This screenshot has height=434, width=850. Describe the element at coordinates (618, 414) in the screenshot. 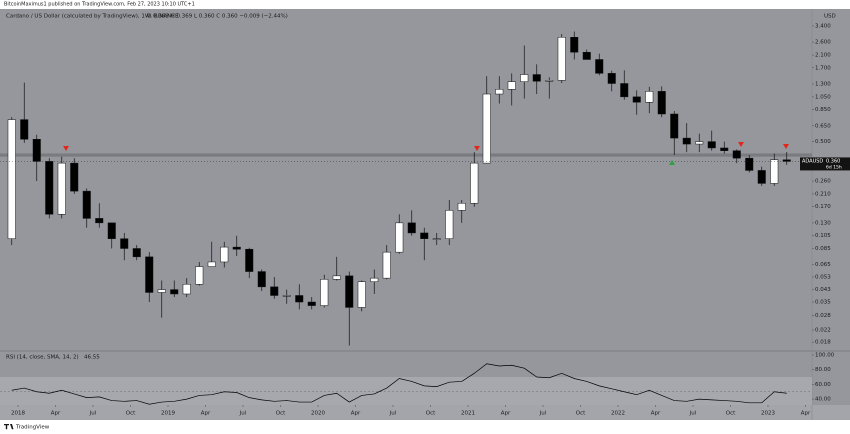

I see `x-tick-label: 2022` at that location.